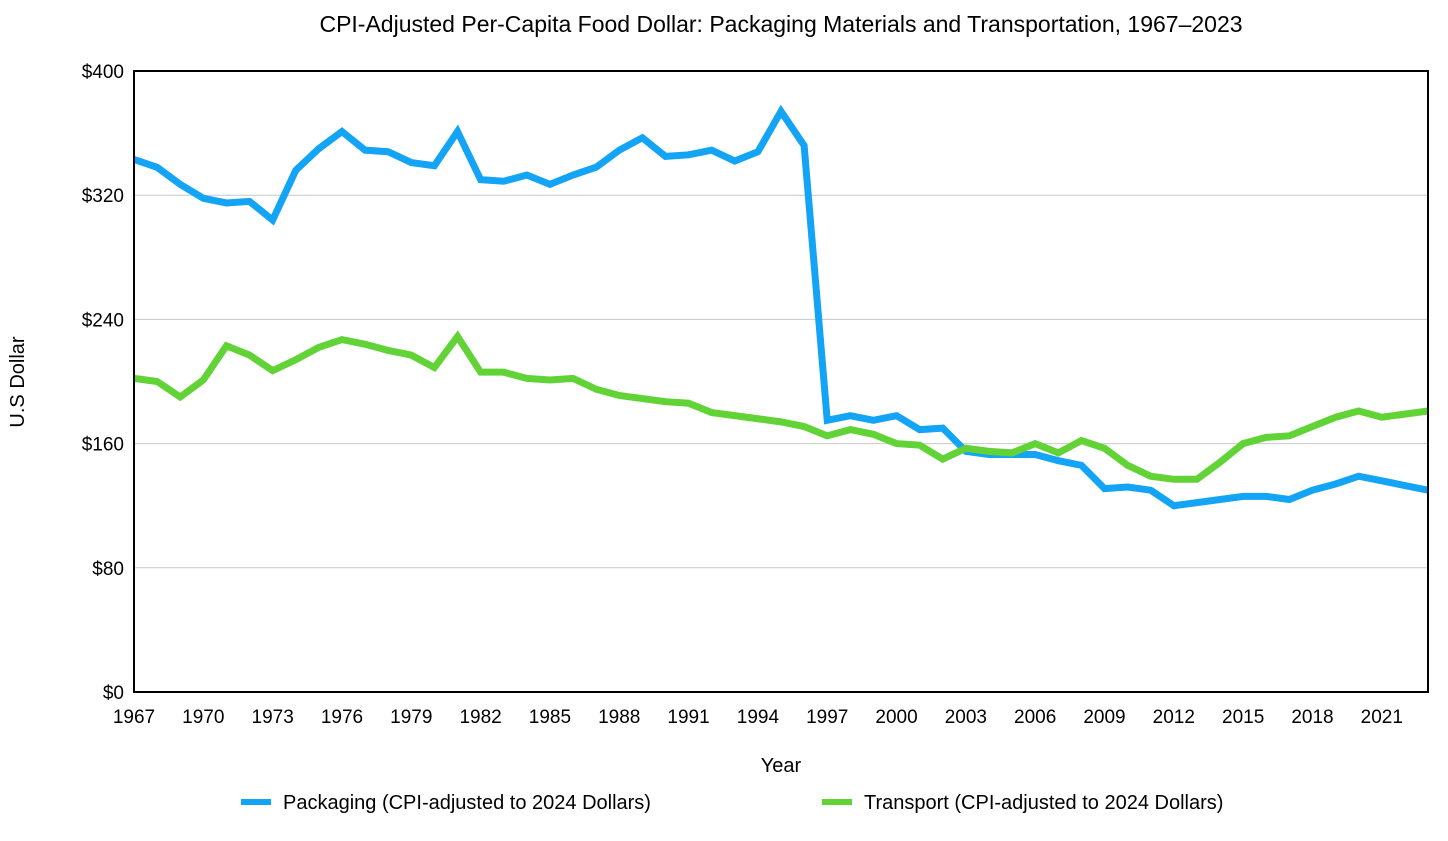 Image resolution: width=1448 pixels, height=841 pixels. I want to click on y-tick-label: $160, so click(103, 445).